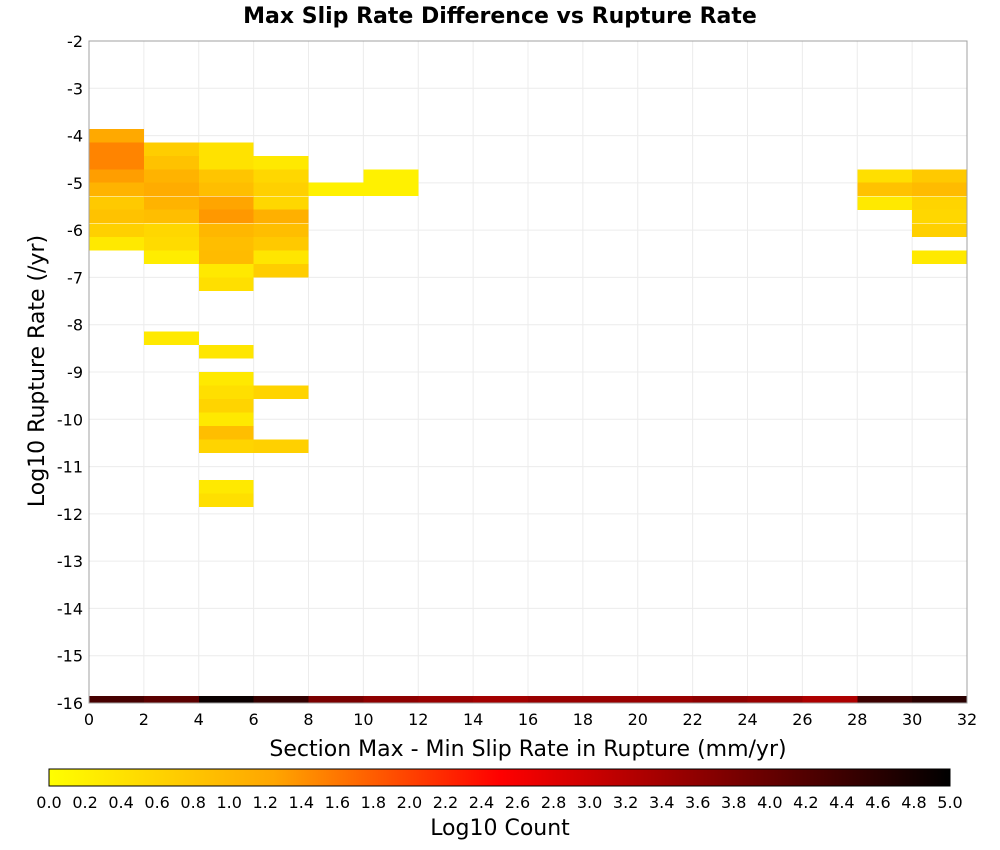 This screenshot has width=1000, height=850. I want to click on colorbar-tick-label: 1.0, so click(228, 802).